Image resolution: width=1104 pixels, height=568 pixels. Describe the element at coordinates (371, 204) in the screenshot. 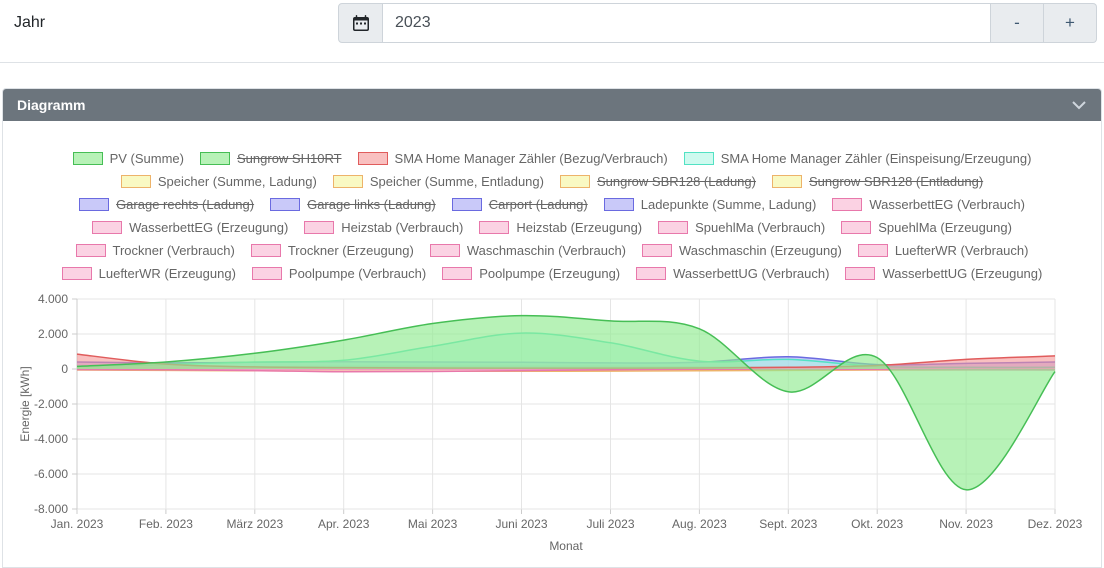

I see `legend-item-label: Garage links (Ladung)` at that location.